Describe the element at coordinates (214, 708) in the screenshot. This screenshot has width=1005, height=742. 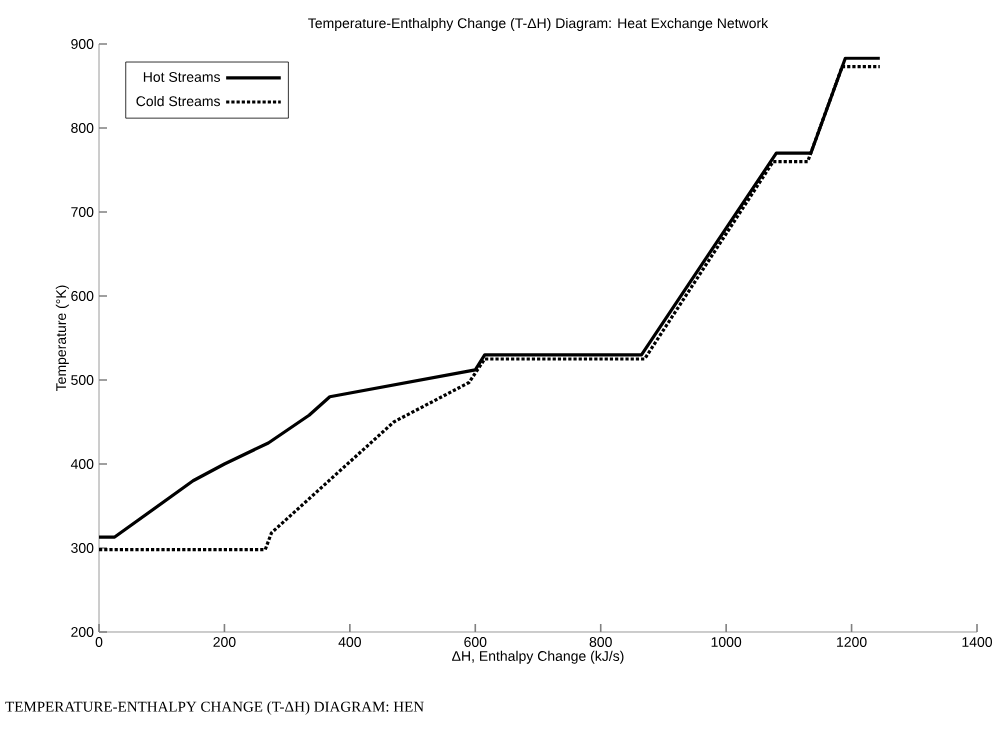
I see `text: TEMPERATURE-ENTHALPY CHANGE (T-ΔH) DIAGRAM: HEN` at that location.